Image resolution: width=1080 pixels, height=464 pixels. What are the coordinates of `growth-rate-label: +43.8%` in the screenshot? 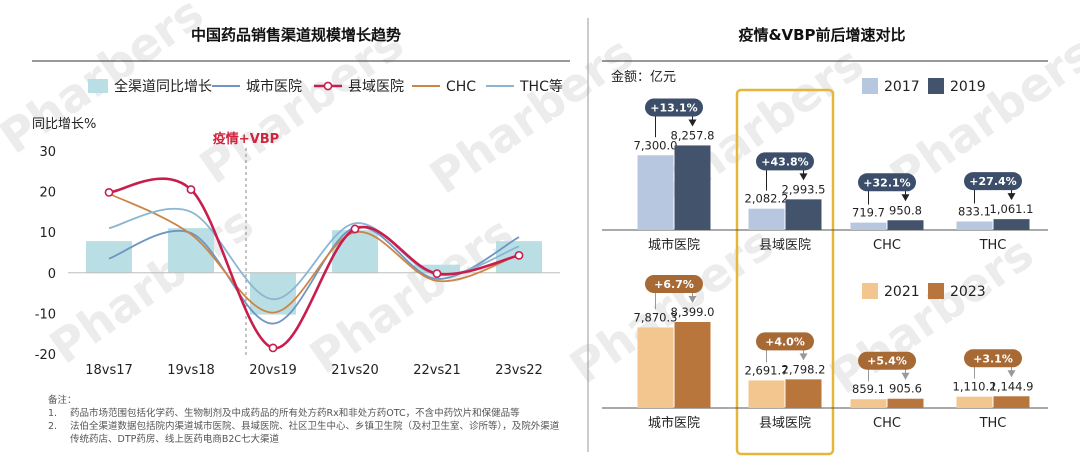 It's located at (784, 161).